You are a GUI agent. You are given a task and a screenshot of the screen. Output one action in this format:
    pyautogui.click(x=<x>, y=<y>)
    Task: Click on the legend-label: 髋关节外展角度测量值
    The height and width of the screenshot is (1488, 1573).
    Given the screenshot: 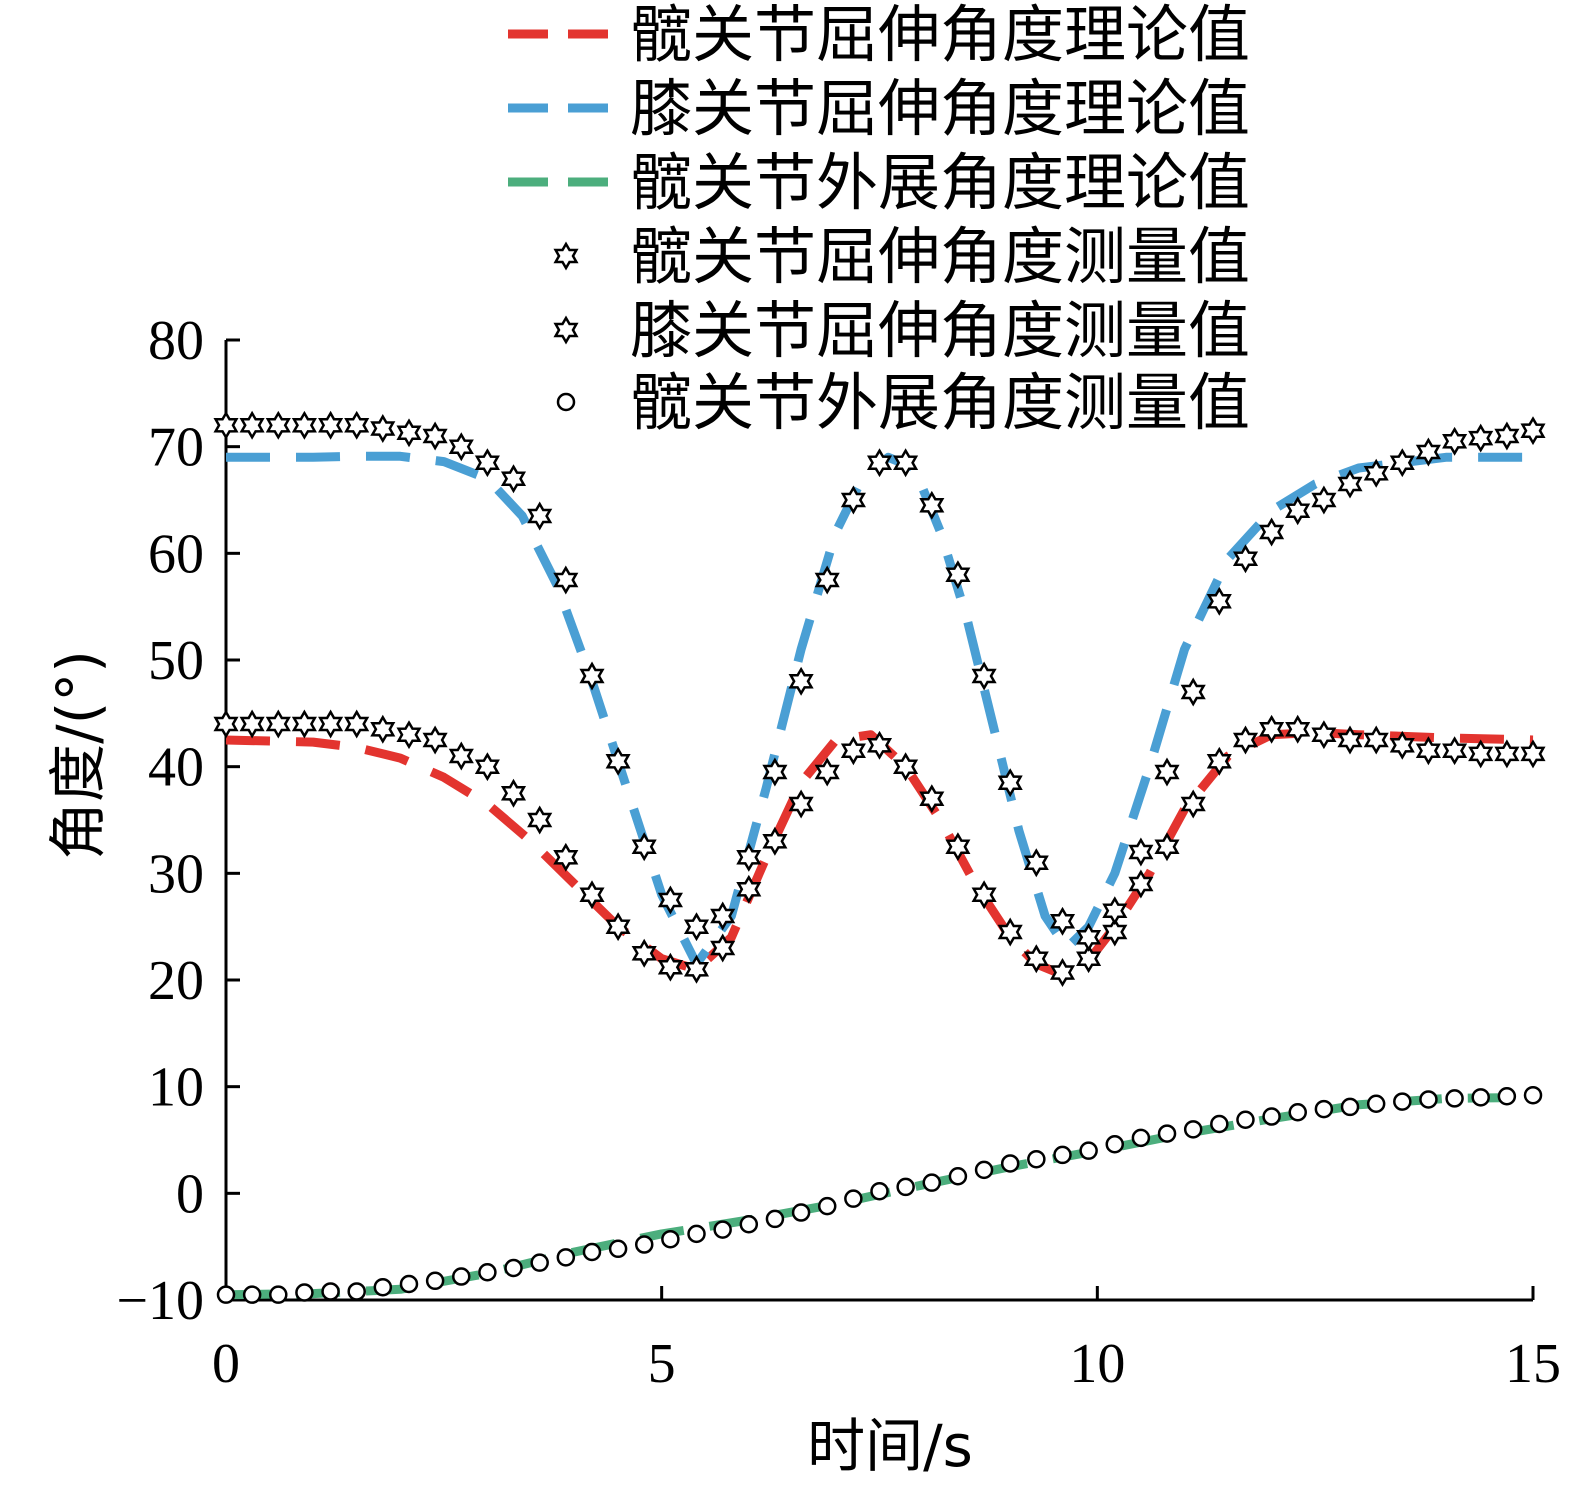 What is the action you would take?
    pyautogui.click(x=940, y=402)
    